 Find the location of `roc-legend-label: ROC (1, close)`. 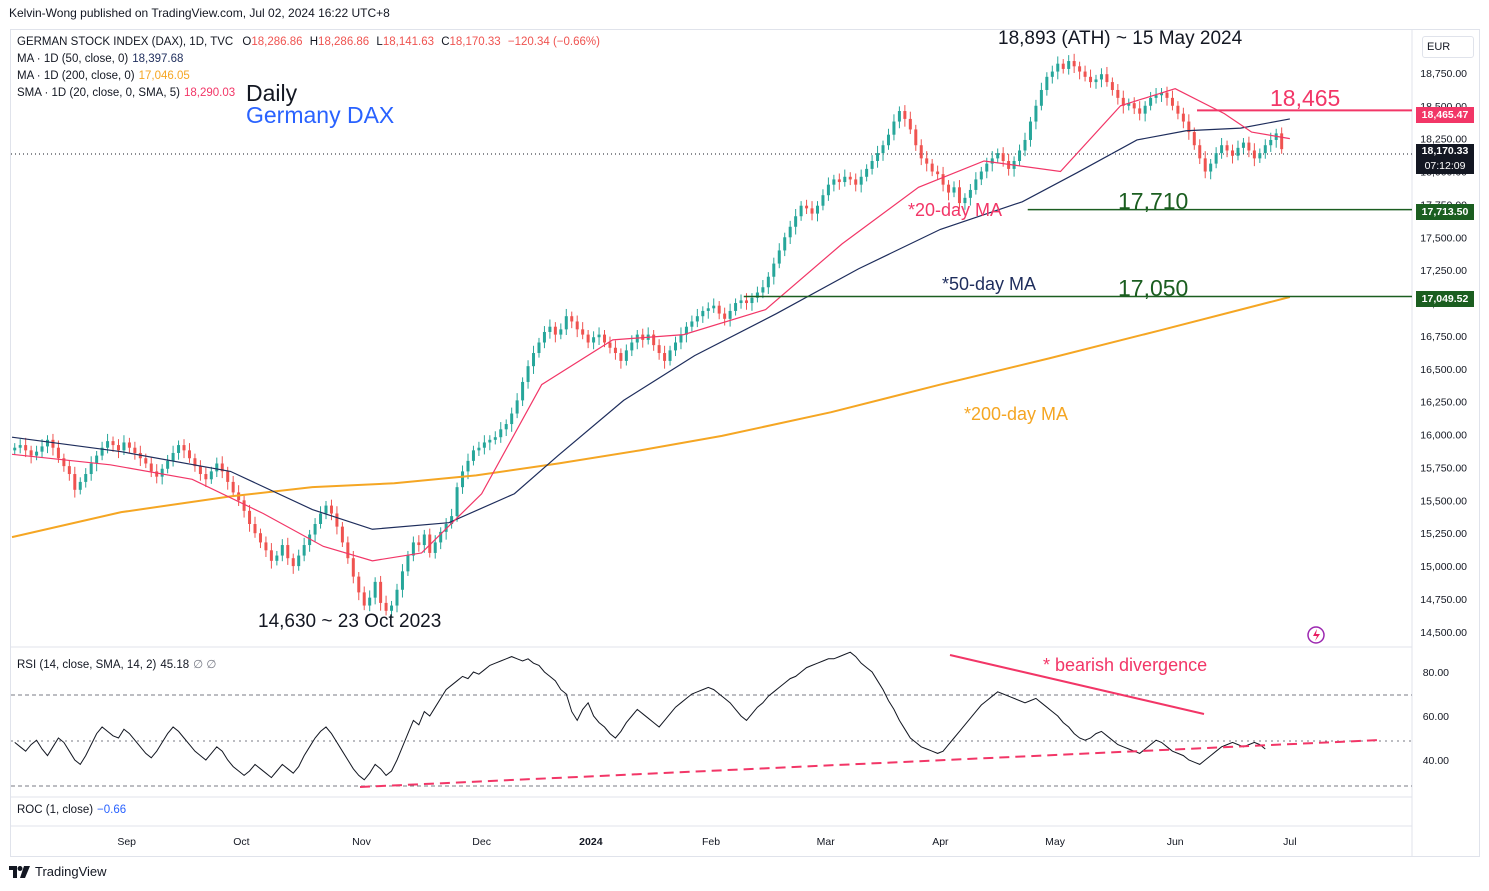

roc-legend-label: ROC (1, close) is located at coordinates (55, 810).